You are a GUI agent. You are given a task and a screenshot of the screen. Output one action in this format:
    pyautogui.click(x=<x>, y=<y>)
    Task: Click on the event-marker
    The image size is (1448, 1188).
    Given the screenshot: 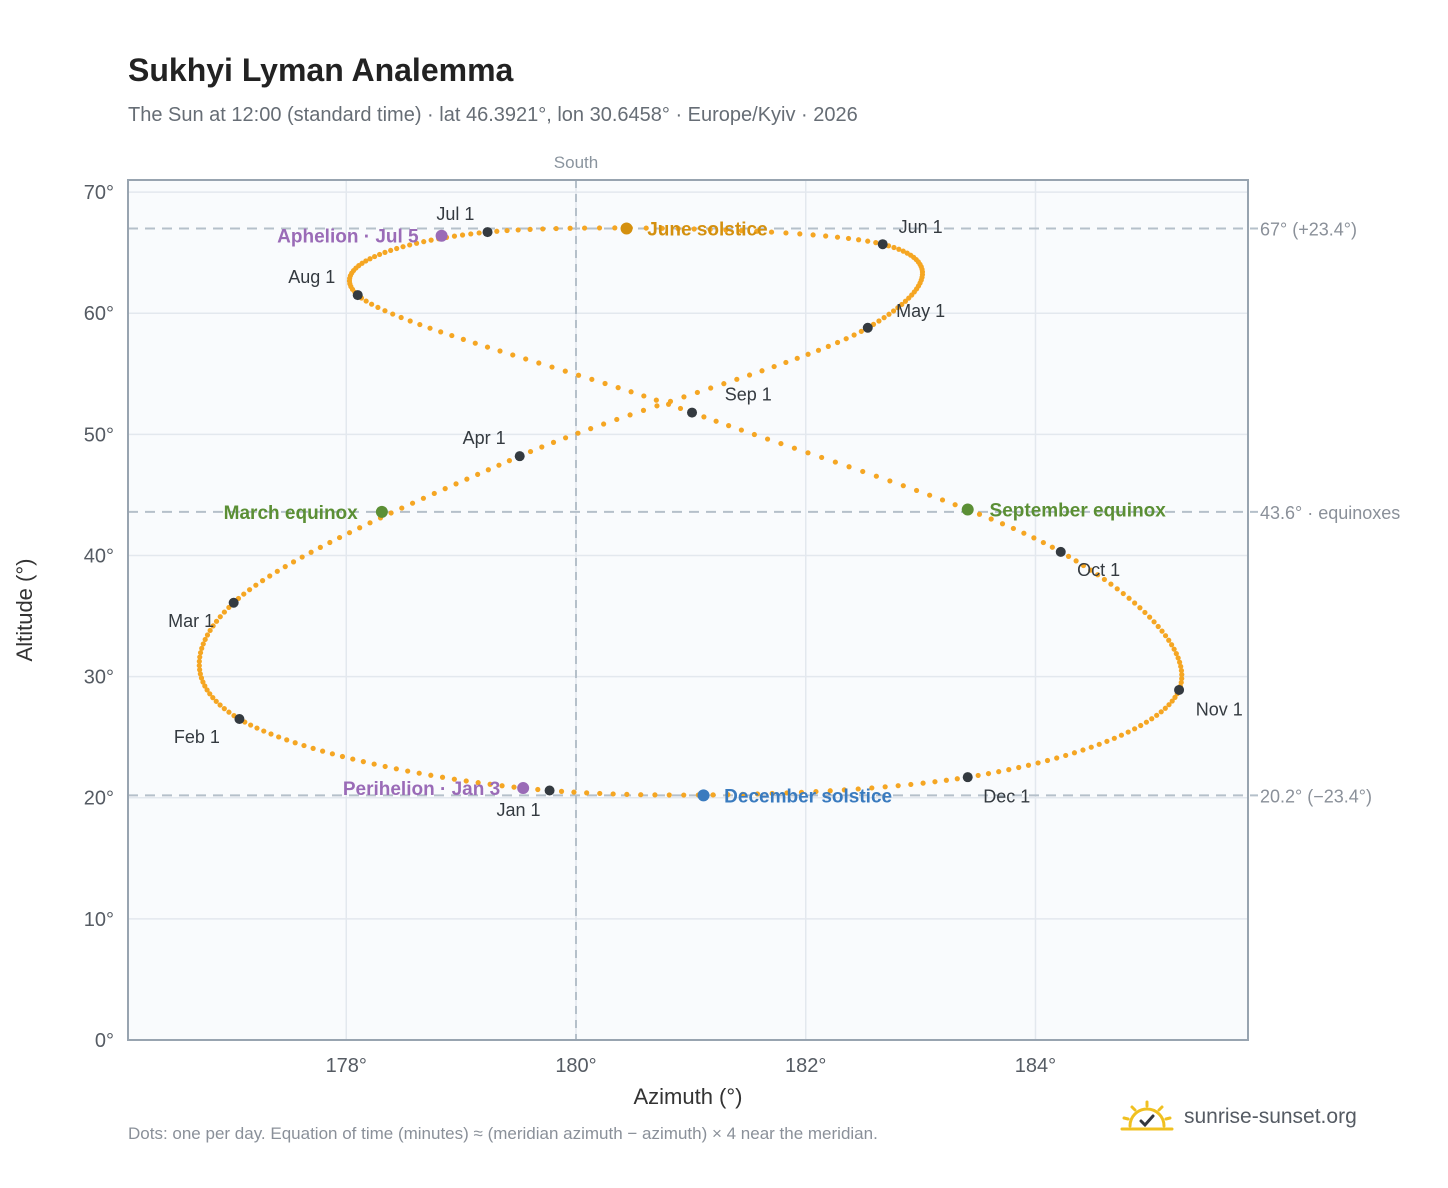 What is the action you would take?
    pyautogui.click(x=967, y=509)
    